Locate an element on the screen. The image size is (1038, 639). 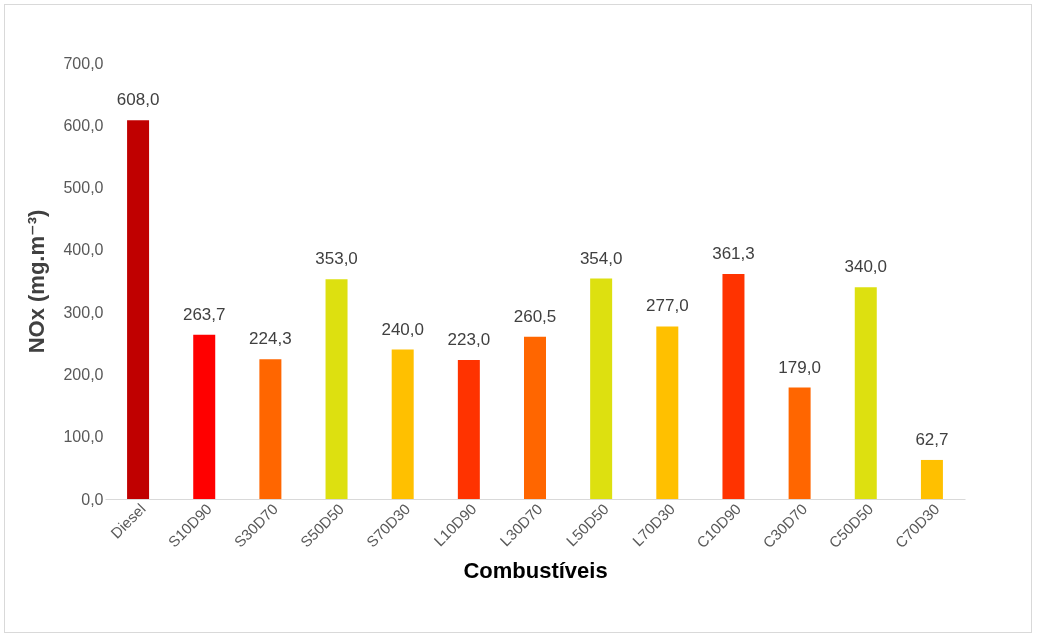
y-tick-label: 400,0 is located at coordinates (83, 250).